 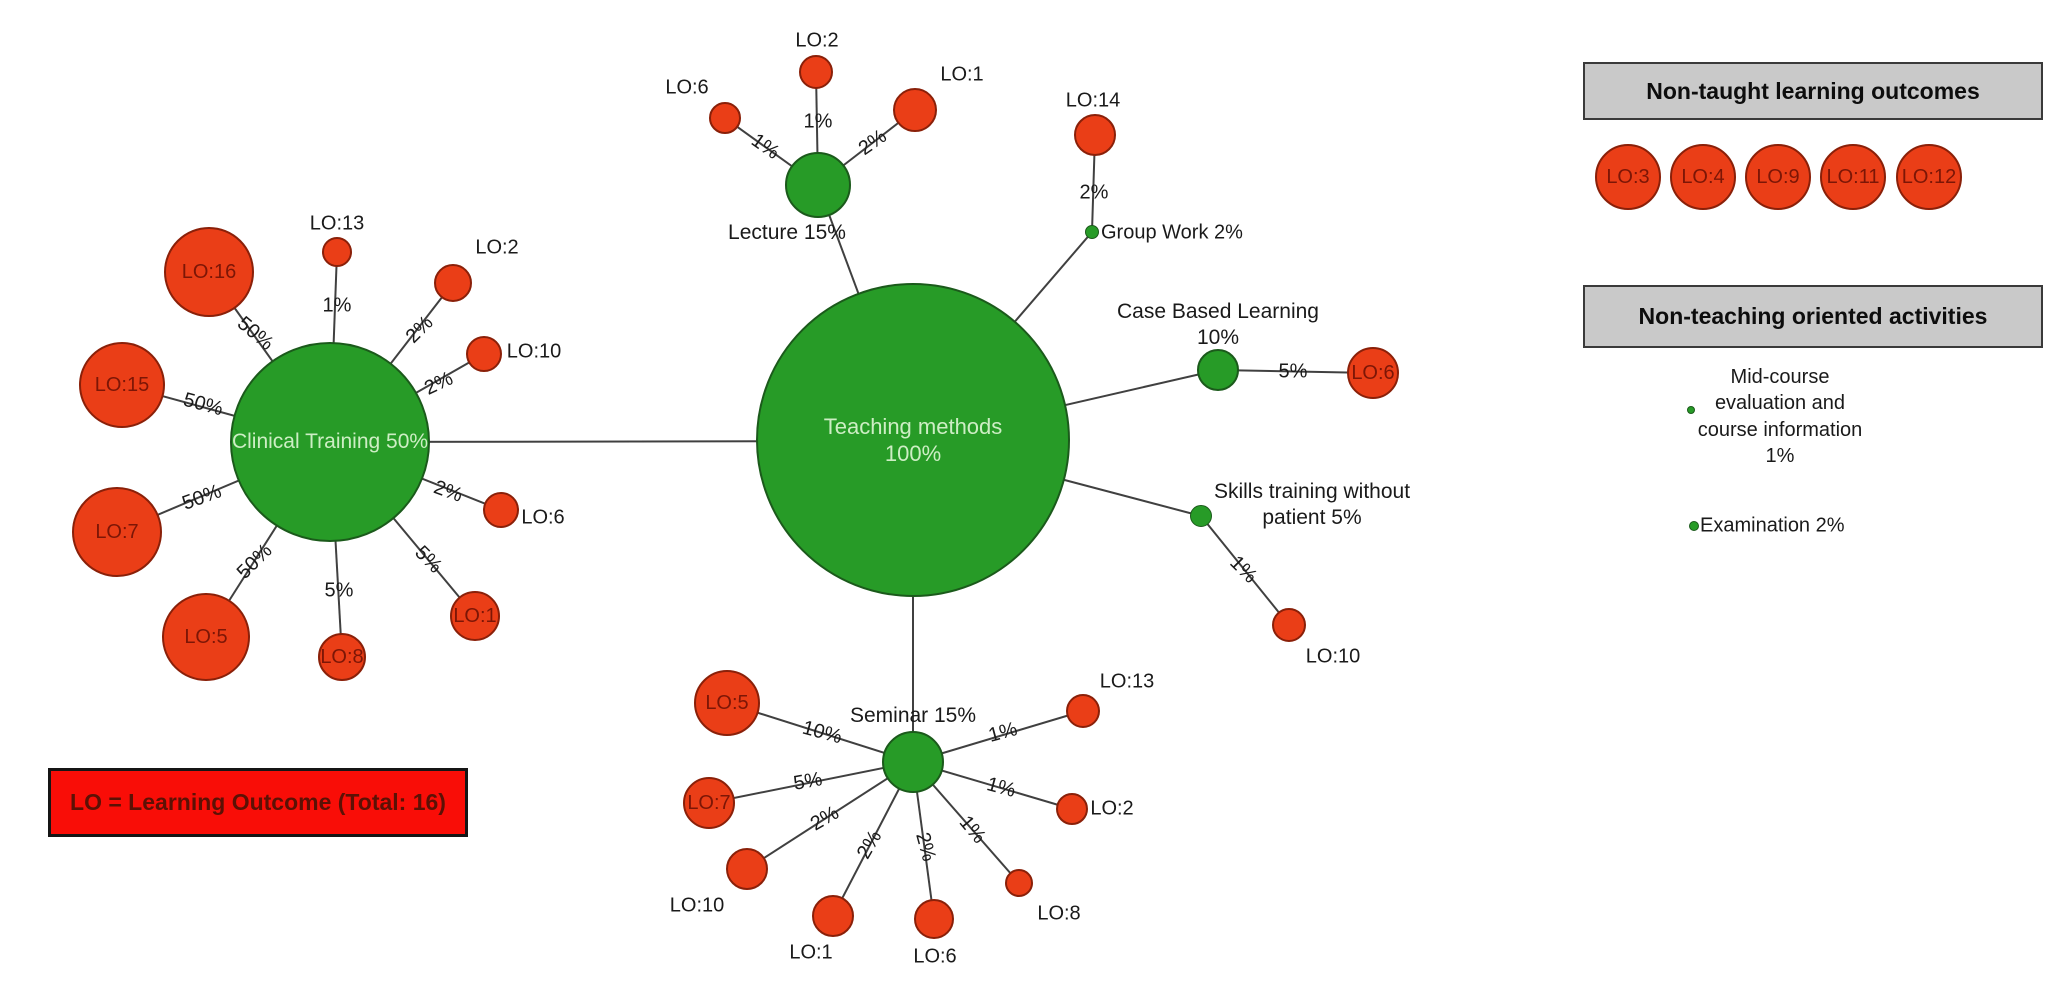 What do you see at coordinates (934, 919) in the screenshot?
I see `node-seminar-lo6` at bounding box center [934, 919].